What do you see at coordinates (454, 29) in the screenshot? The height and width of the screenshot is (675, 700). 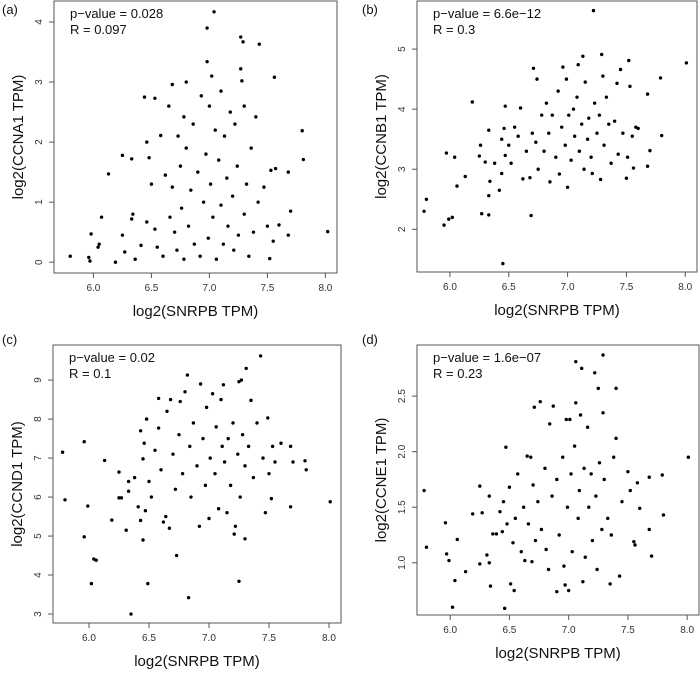 I see `r-annotation: R = 0.3` at bounding box center [454, 29].